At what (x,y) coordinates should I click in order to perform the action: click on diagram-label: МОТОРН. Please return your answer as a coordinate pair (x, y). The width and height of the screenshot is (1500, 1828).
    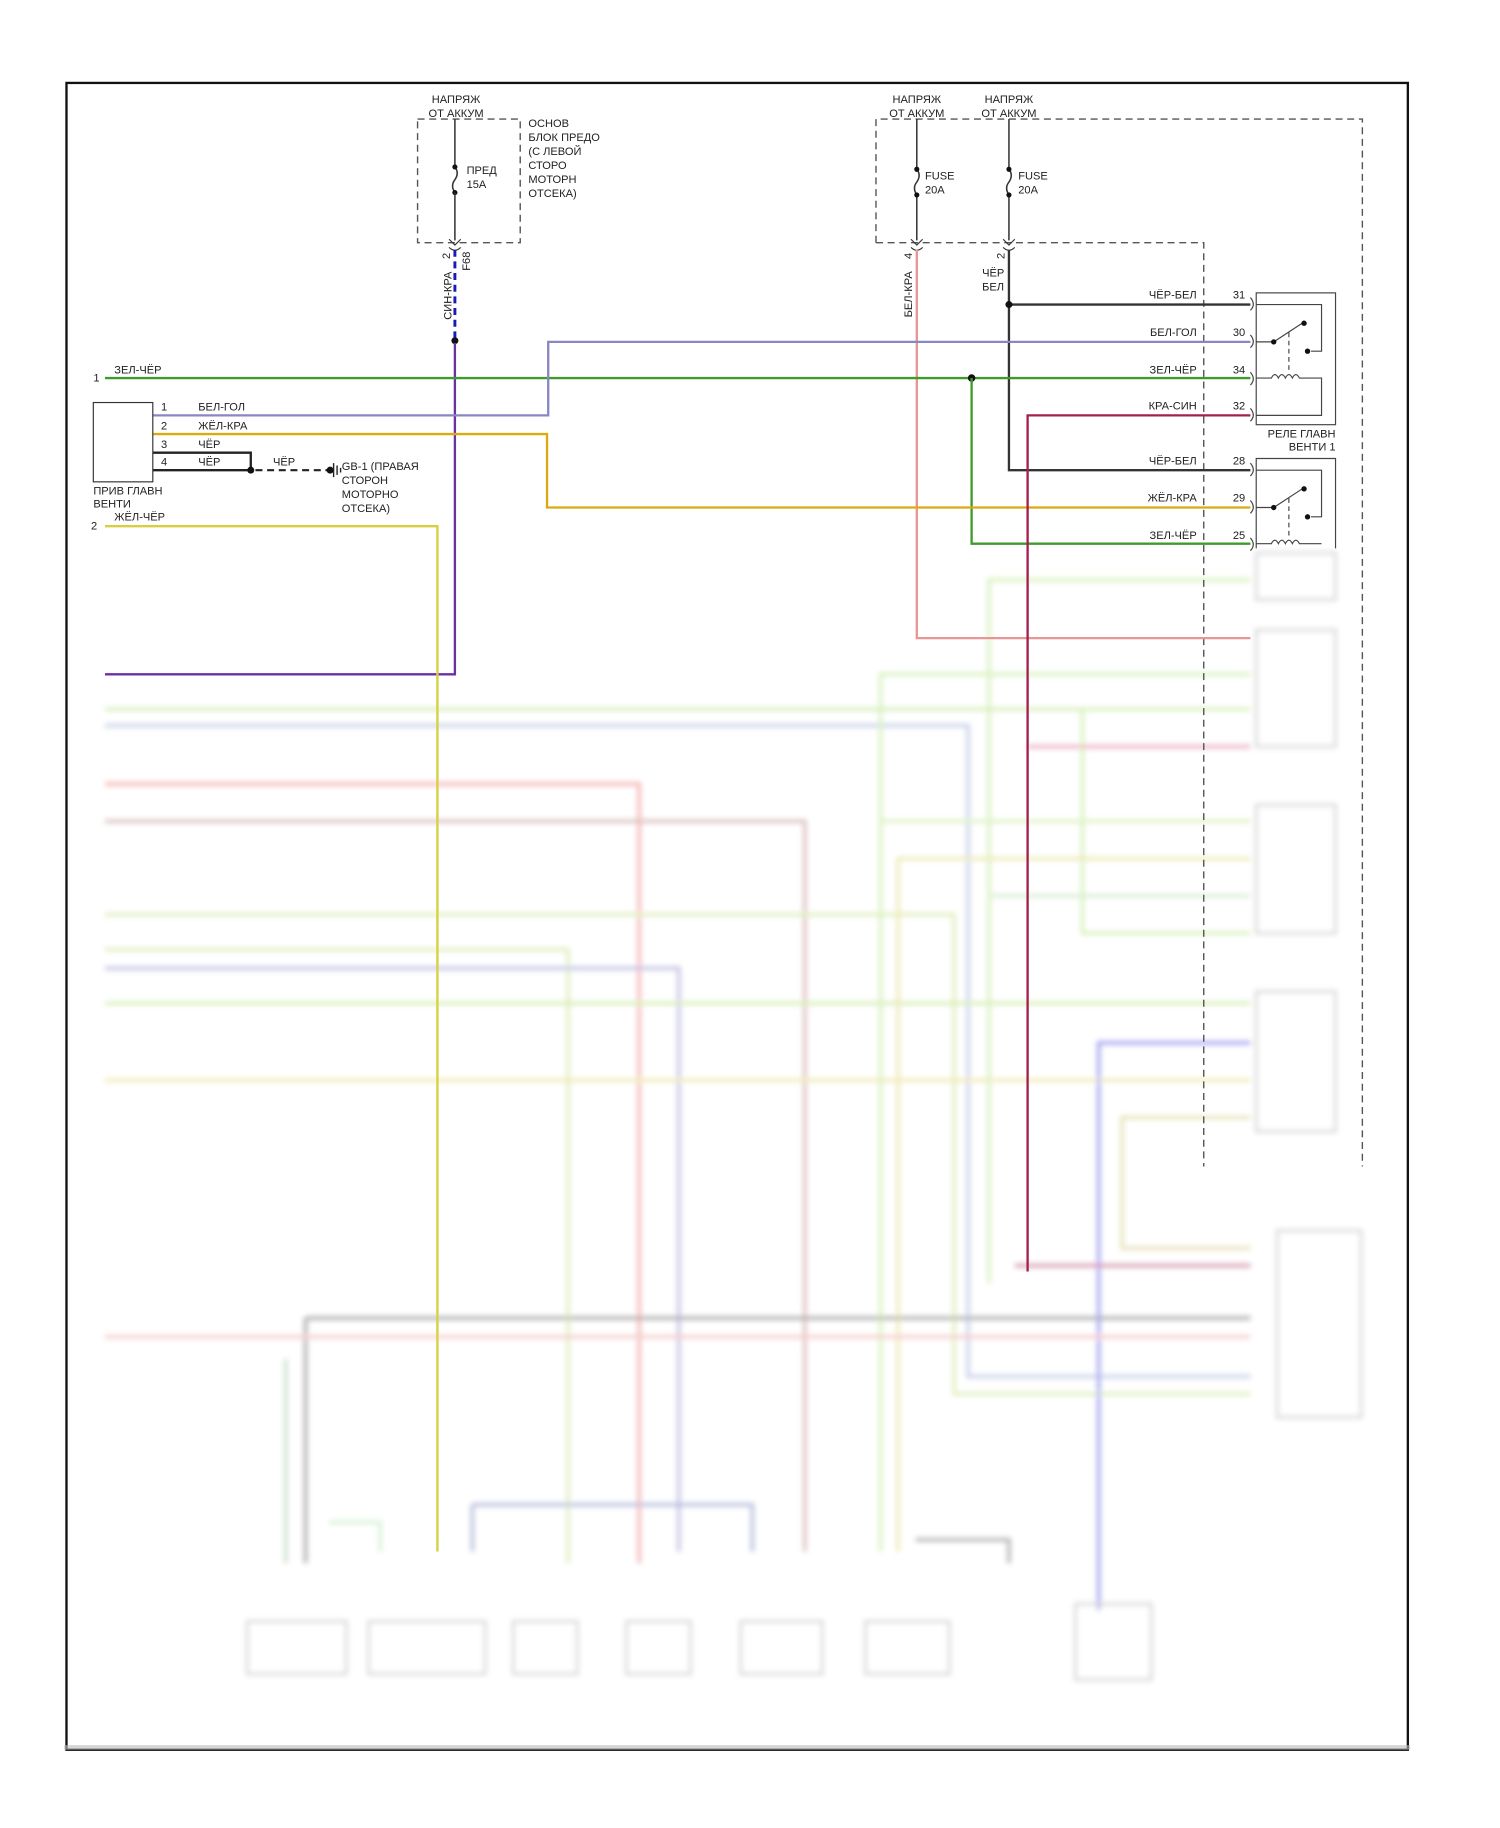
    Looking at the image, I should click on (552, 180).